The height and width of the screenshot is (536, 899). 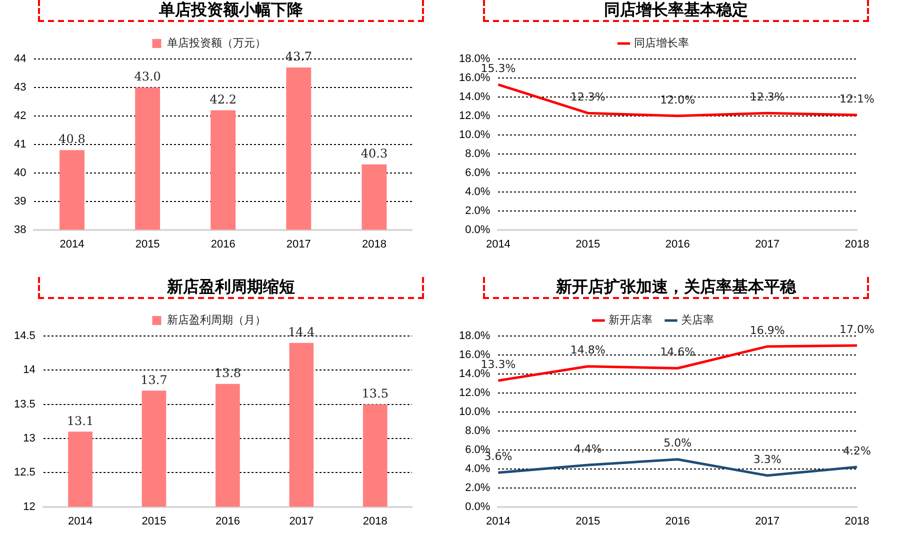 I want to click on y-tick-label: 6.0%, so click(x=477, y=172).